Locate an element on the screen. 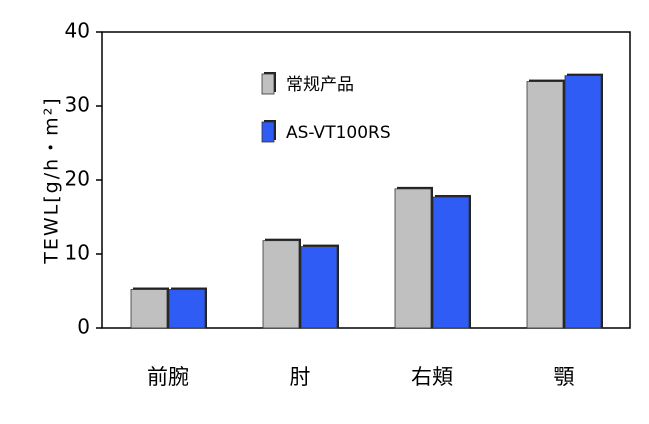 The height and width of the screenshot is (424, 649). y-tick-label: 40 is located at coordinates (77, 31).